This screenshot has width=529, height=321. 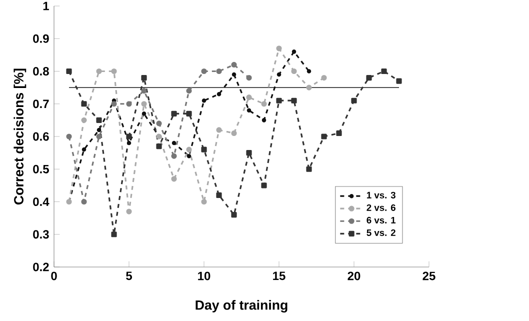 What do you see at coordinates (20, 136) in the screenshot?
I see `y-axis-title: Correct decisions [%]` at bounding box center [20, 136].